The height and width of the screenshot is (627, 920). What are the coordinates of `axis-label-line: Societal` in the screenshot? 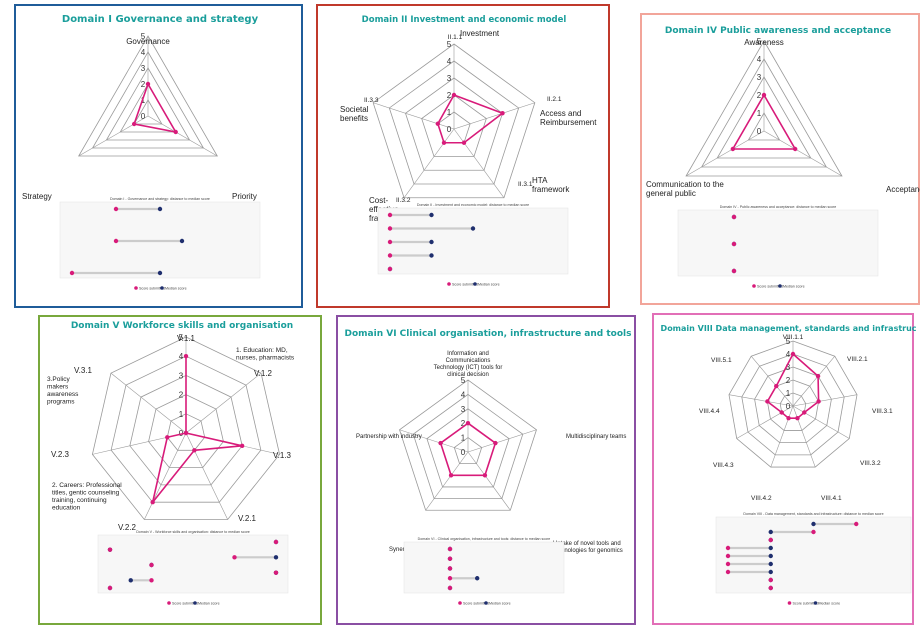 It's located at (354, 109).